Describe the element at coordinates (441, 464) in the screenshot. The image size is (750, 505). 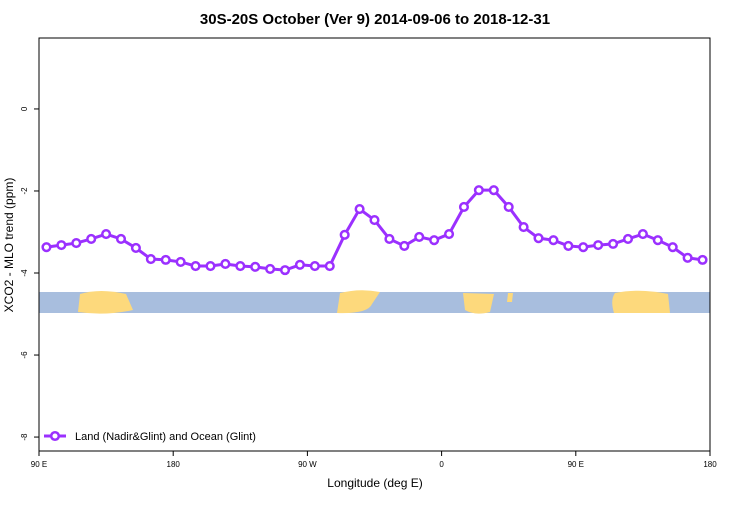
I see `x-tick-label: 0` at that location.